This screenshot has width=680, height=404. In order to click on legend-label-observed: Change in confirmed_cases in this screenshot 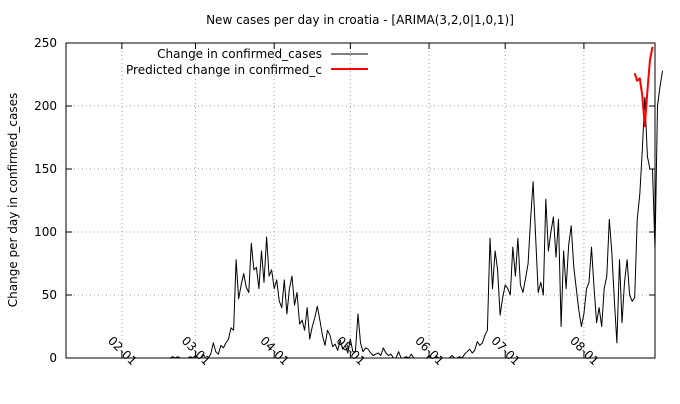, I will do `click(239, 54)`.